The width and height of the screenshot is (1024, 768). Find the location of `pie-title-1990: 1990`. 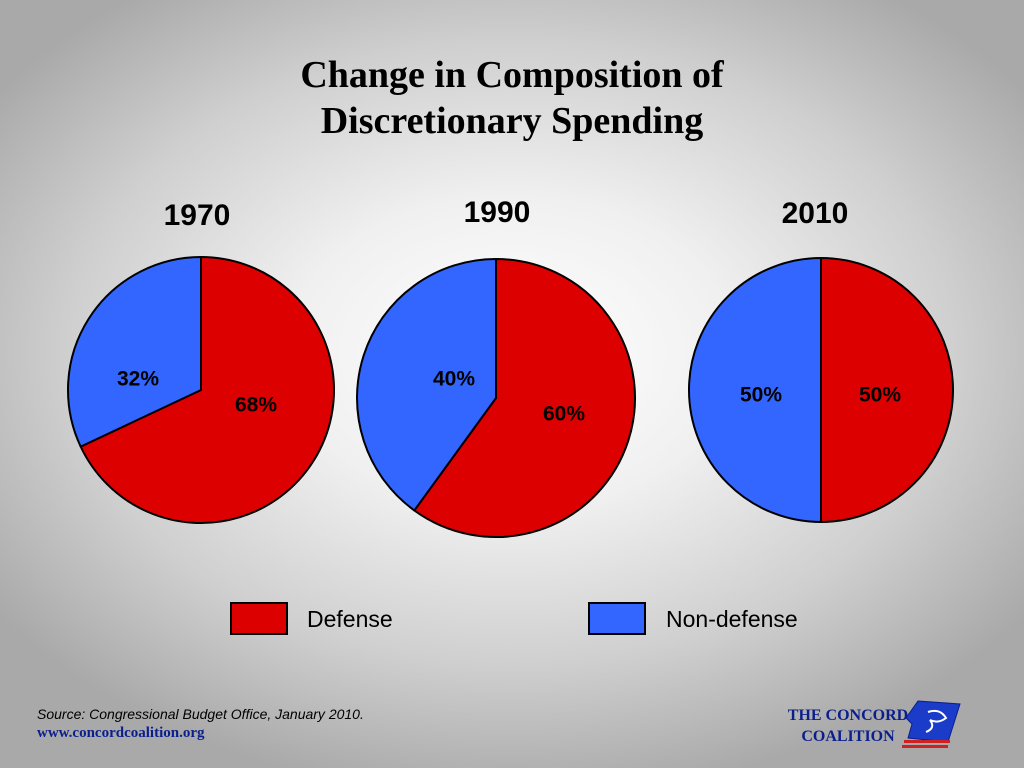

pie-title-1990: 1990 is located at coordinates (497, 212).